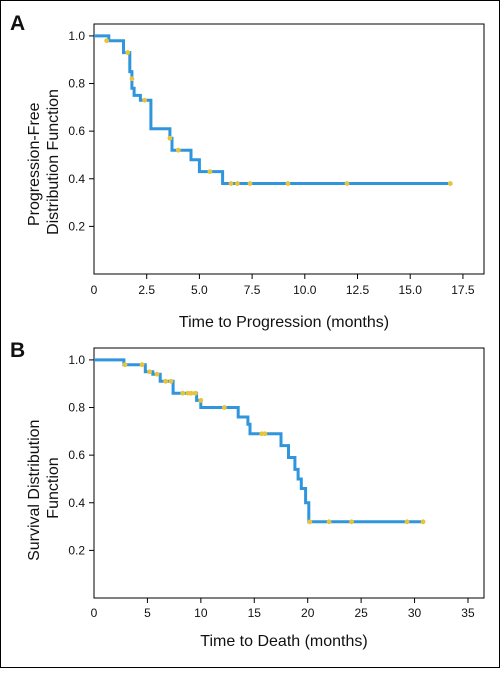 Image resolution: width=500 pixels, height=673 pixels. Describe the element at coordinates (147, 613) in the screenshot. I see `panel-b-x-tick-label: 5` at that location.